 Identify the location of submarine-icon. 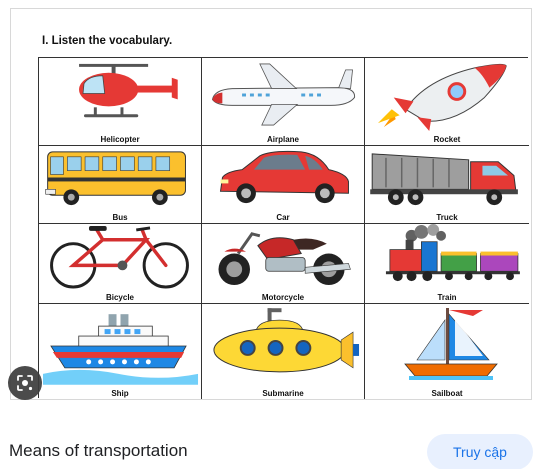
(286, 340).